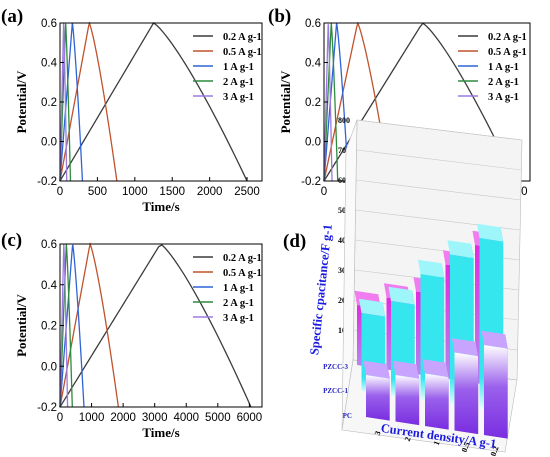 The height and width of the screenshot is (457, 550). I want to click on category-tick-label: 0.2, so click(495, 451).